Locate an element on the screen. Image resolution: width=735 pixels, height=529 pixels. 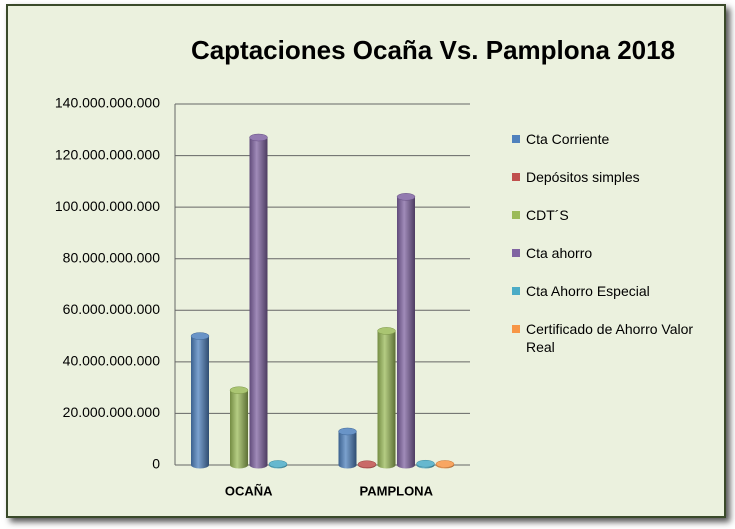
legend-entry: Cta ahorro is located at coordinates (612, 253).